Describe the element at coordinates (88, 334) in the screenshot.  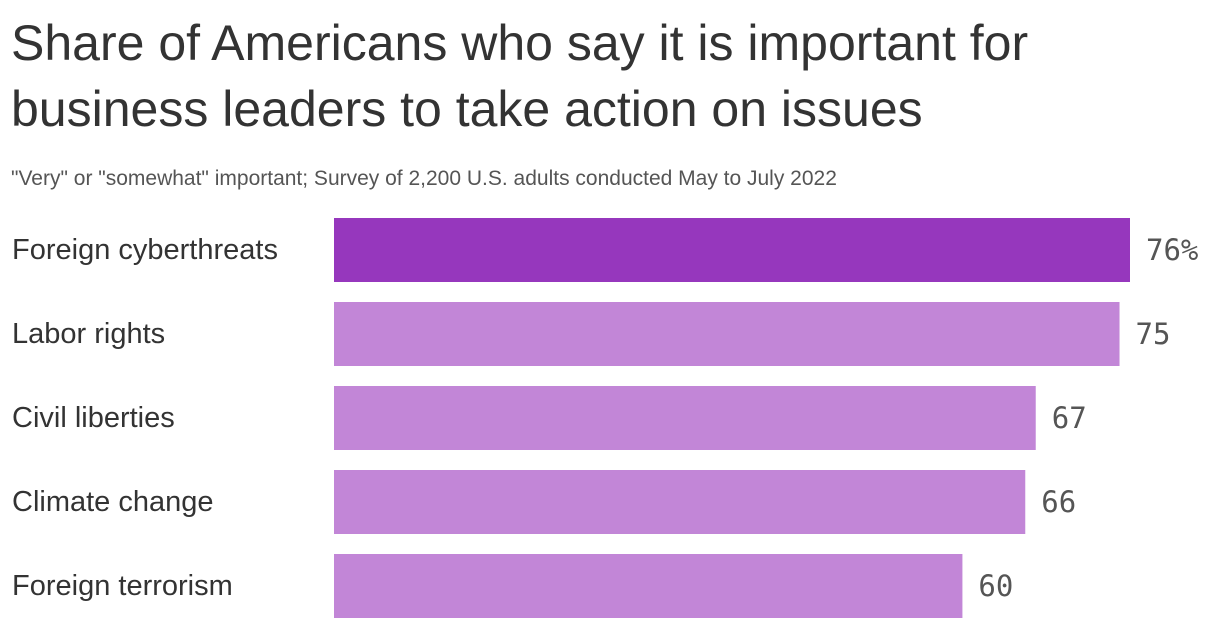
I see `category-label: Labor rights` at that location.